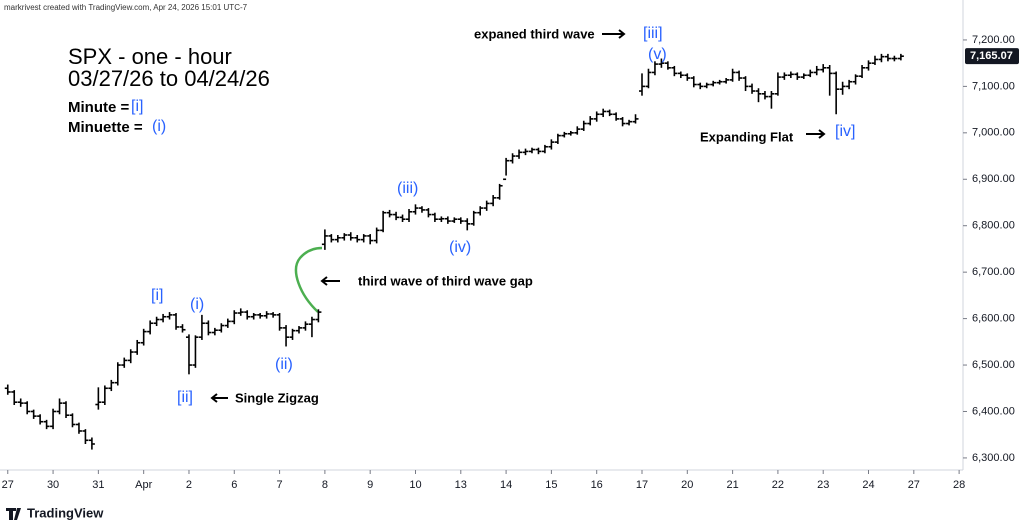 The width and height of the screenshot is (1023, 530). I want to click on last-price-label: 7,165.07, so click(991, 56).